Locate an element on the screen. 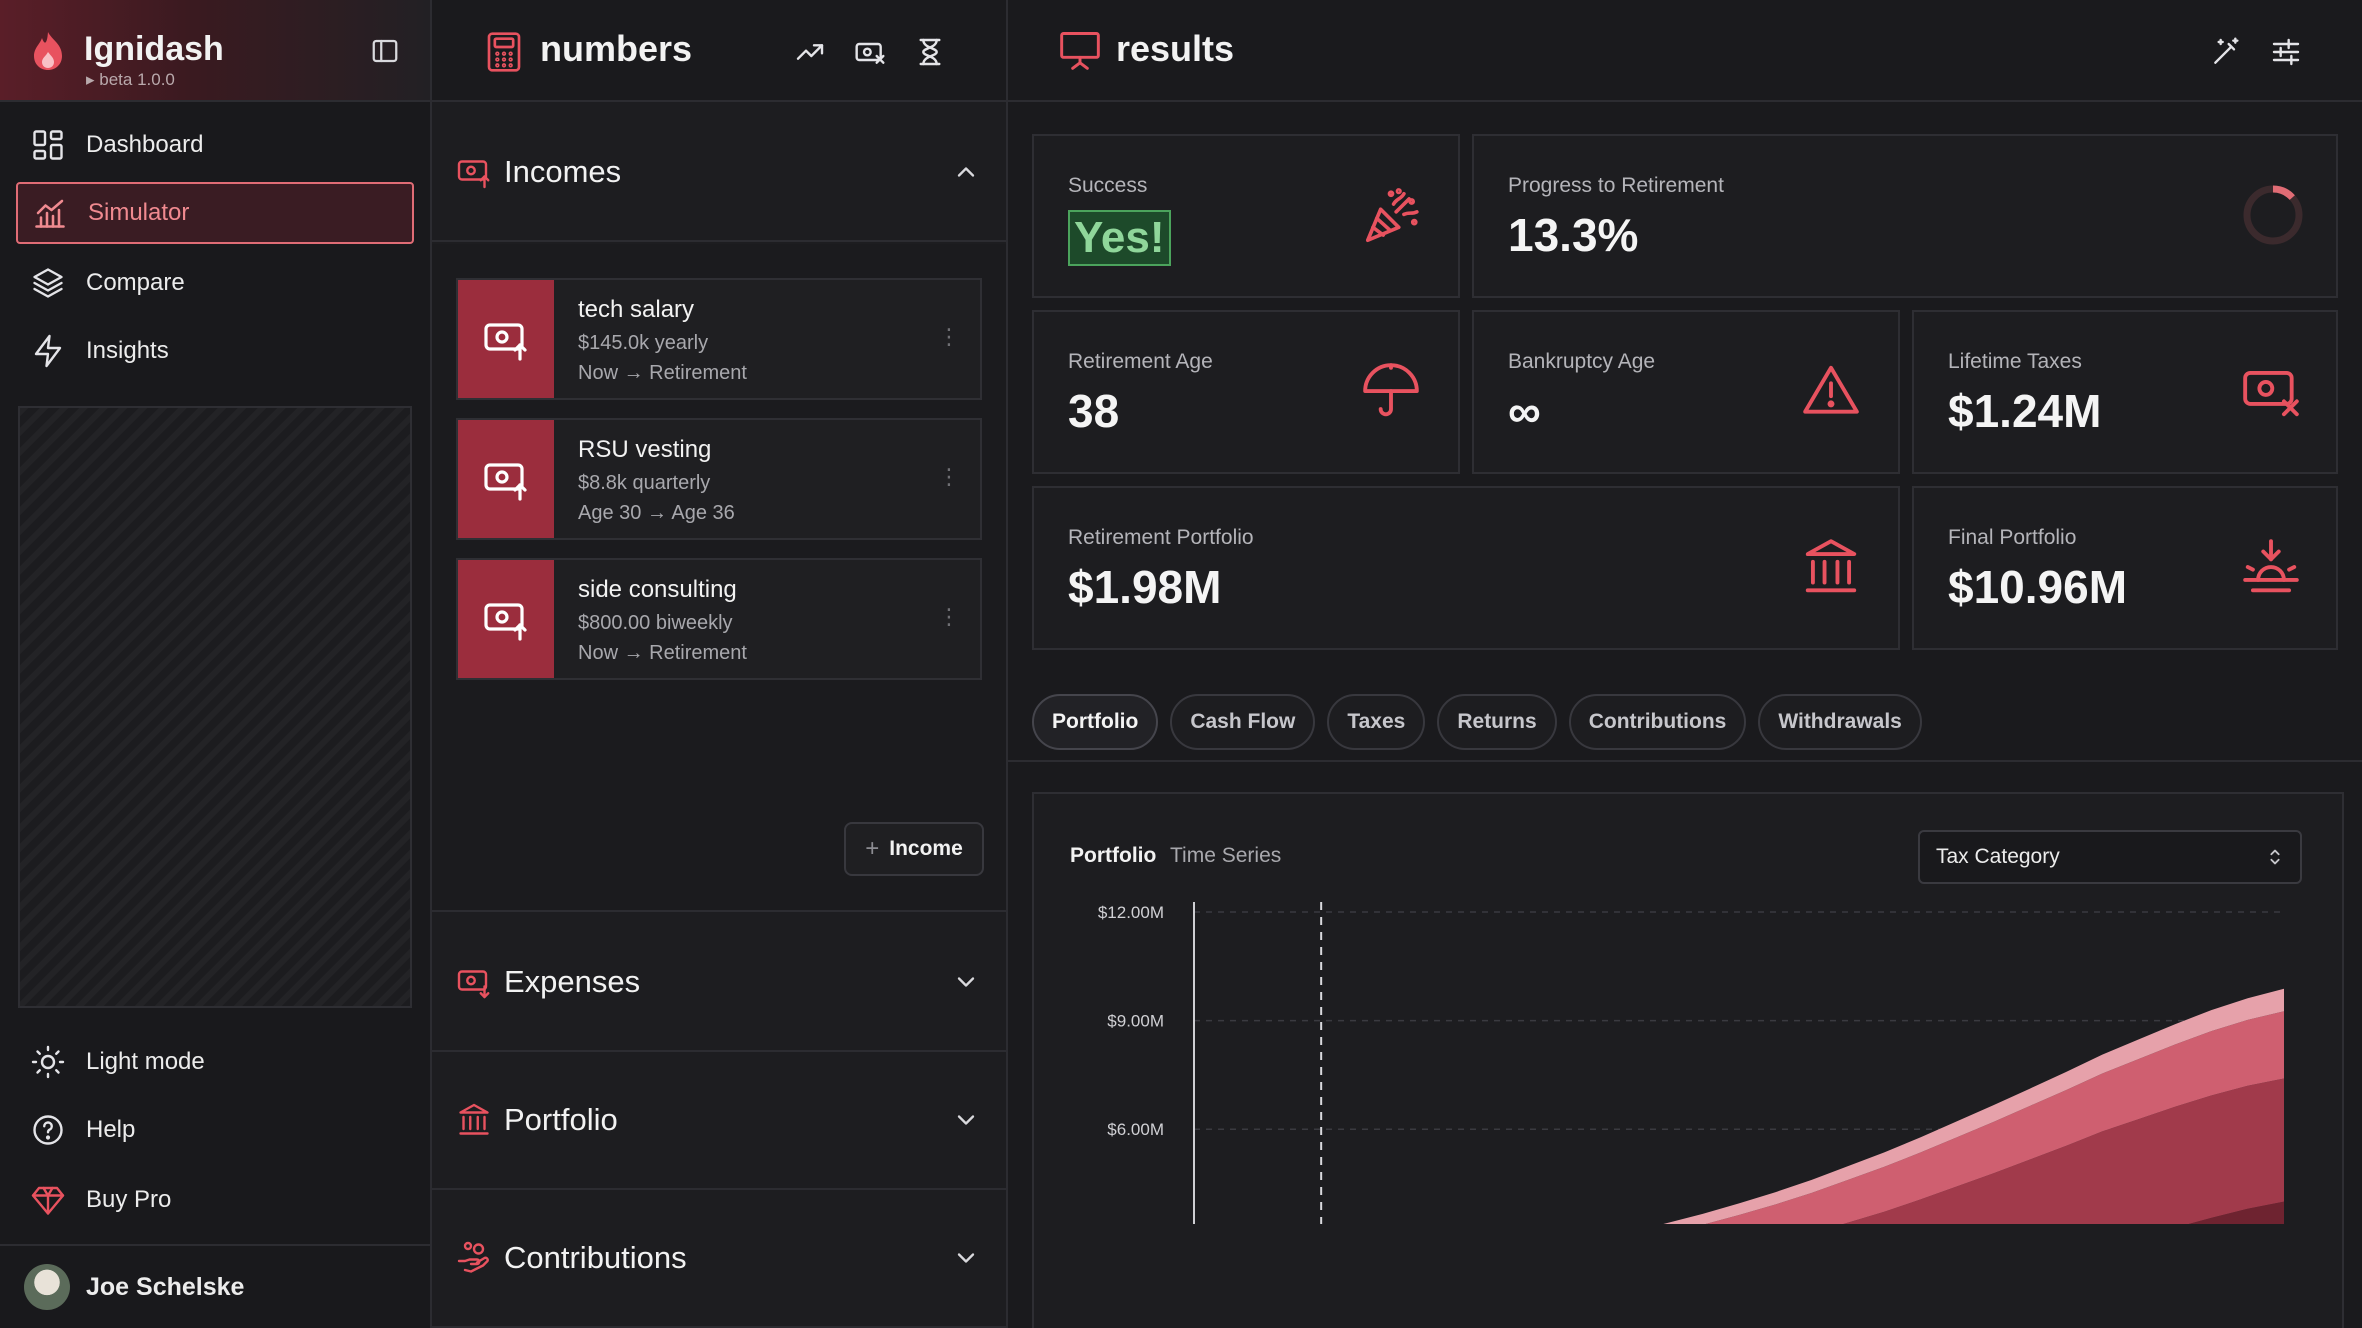 This screenshot has height=1328, width=2362. income-period: Now → Retirement is located at coordinates (662, 653).